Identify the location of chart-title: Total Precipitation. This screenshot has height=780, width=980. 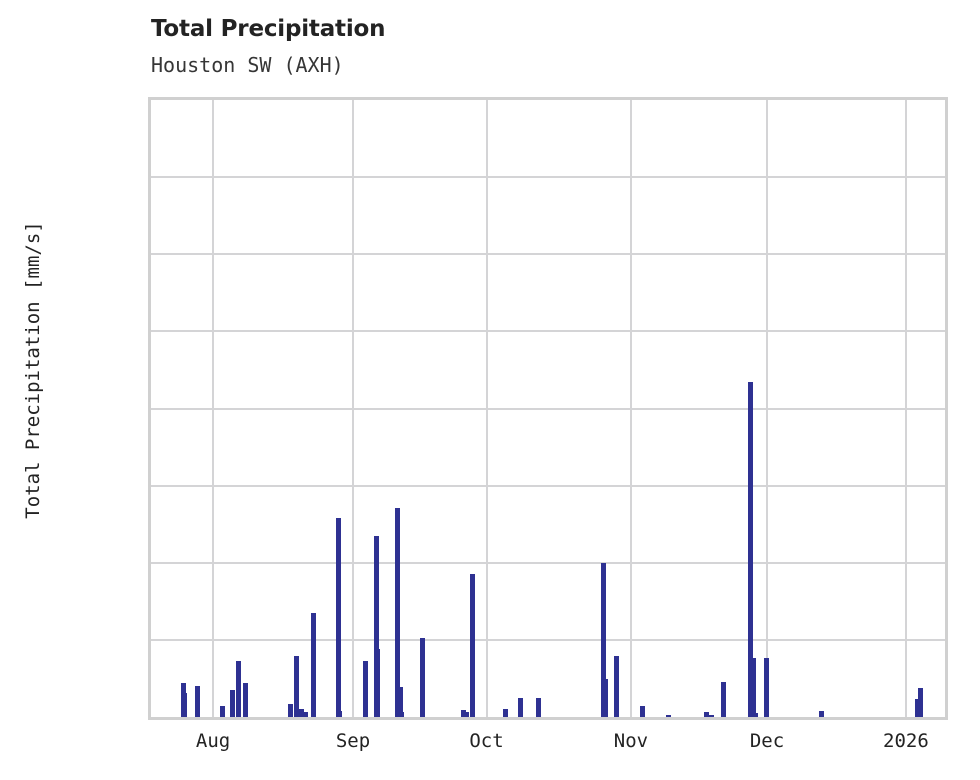
(268, 29).